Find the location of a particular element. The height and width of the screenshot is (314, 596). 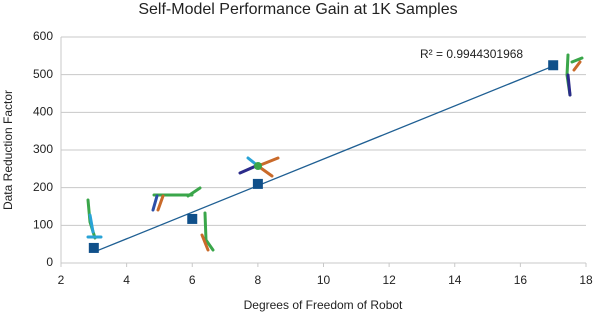

x-tick-label: 2 is located at coordinates (61, 280).